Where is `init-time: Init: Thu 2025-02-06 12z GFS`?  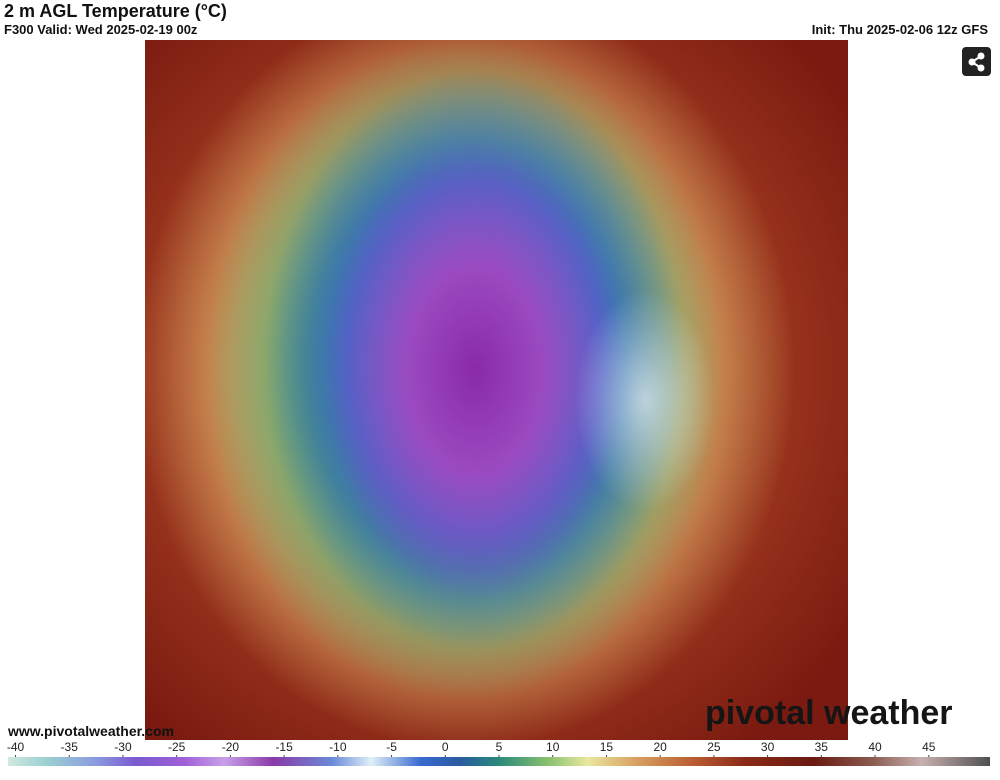 init-time: Init: Thu 2025-02-06 12z GFS is located at coordinates (899, 29).